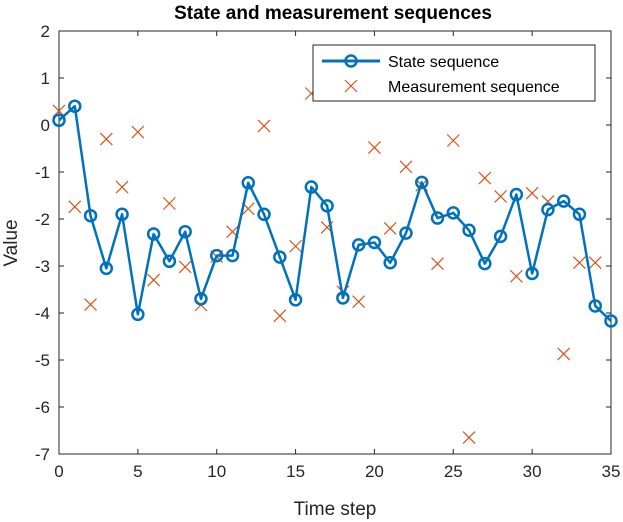 Image resolution: width=623 pixels, height=522 pixels. Describe the element at coordinates (11, 242) in the screenshot. I see `y-axis-label: Value` at that location.